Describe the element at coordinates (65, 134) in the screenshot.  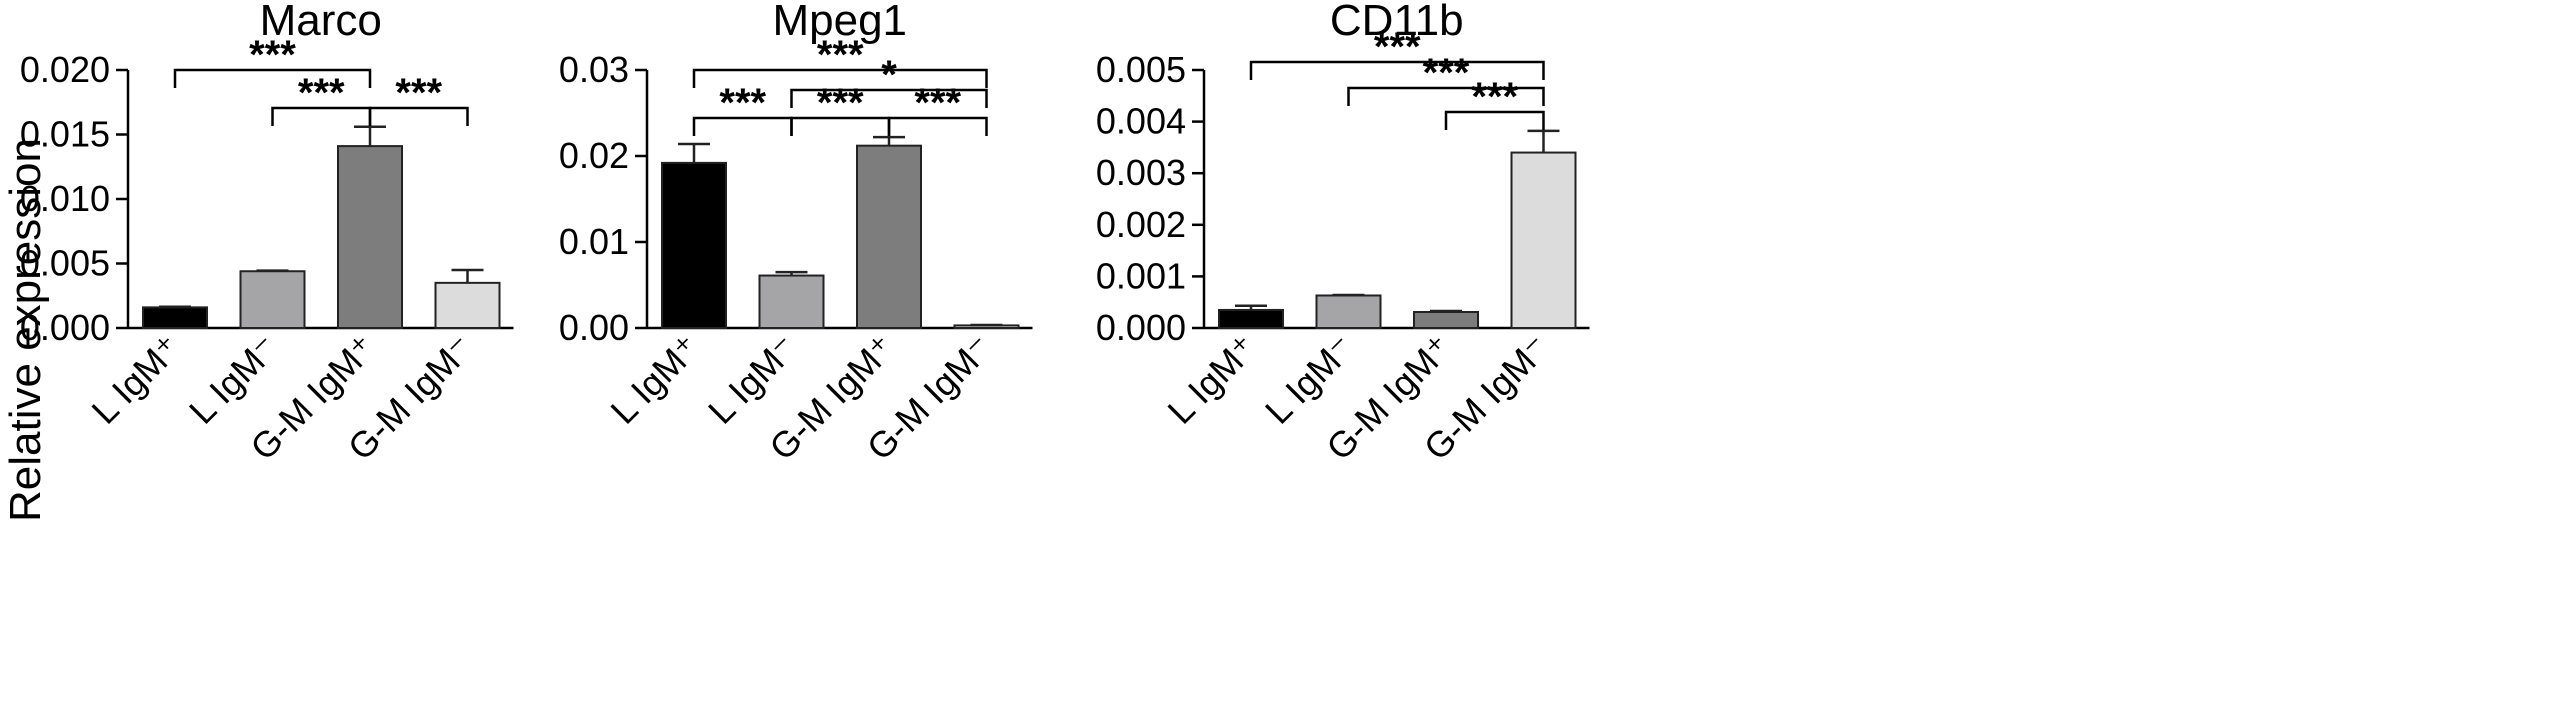
I see `y-tick-label: 0.015` at that location.